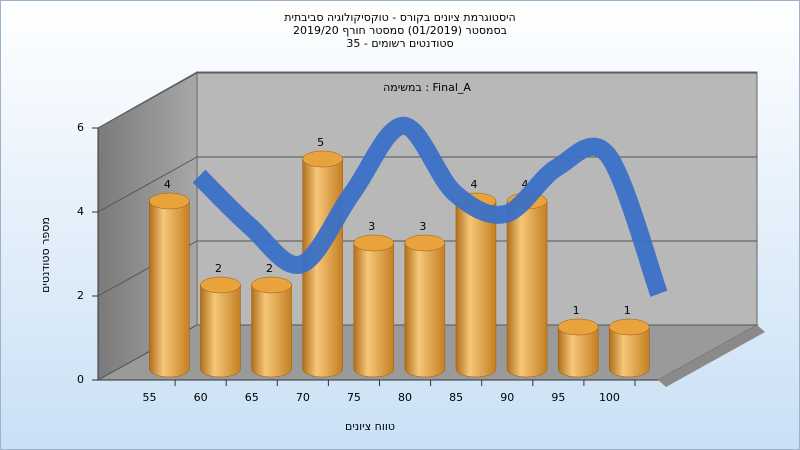 The width and height of the screenshot is (800, 450). I want to click on x-tick-label: 90, so click(507, 397).